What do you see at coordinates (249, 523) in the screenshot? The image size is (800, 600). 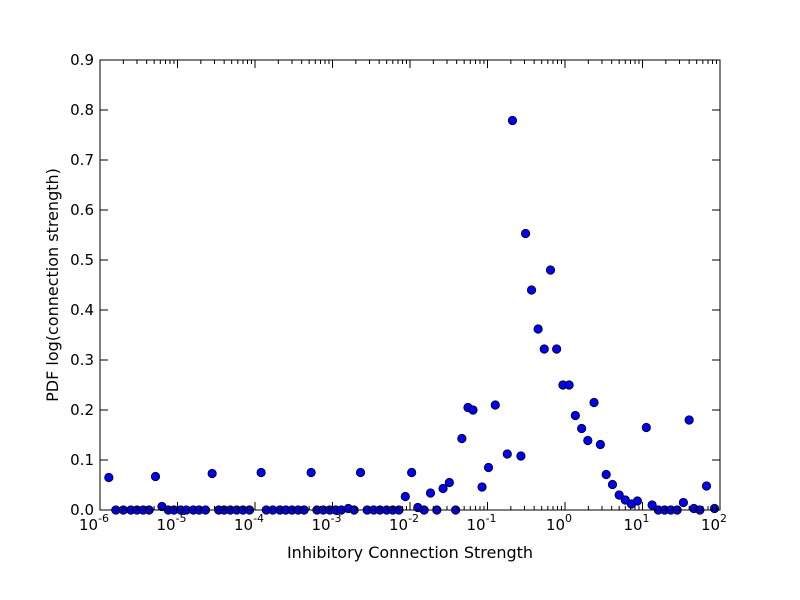 I see `x-tick-label: 10⁻⁴` at bounding box center [249, 523].